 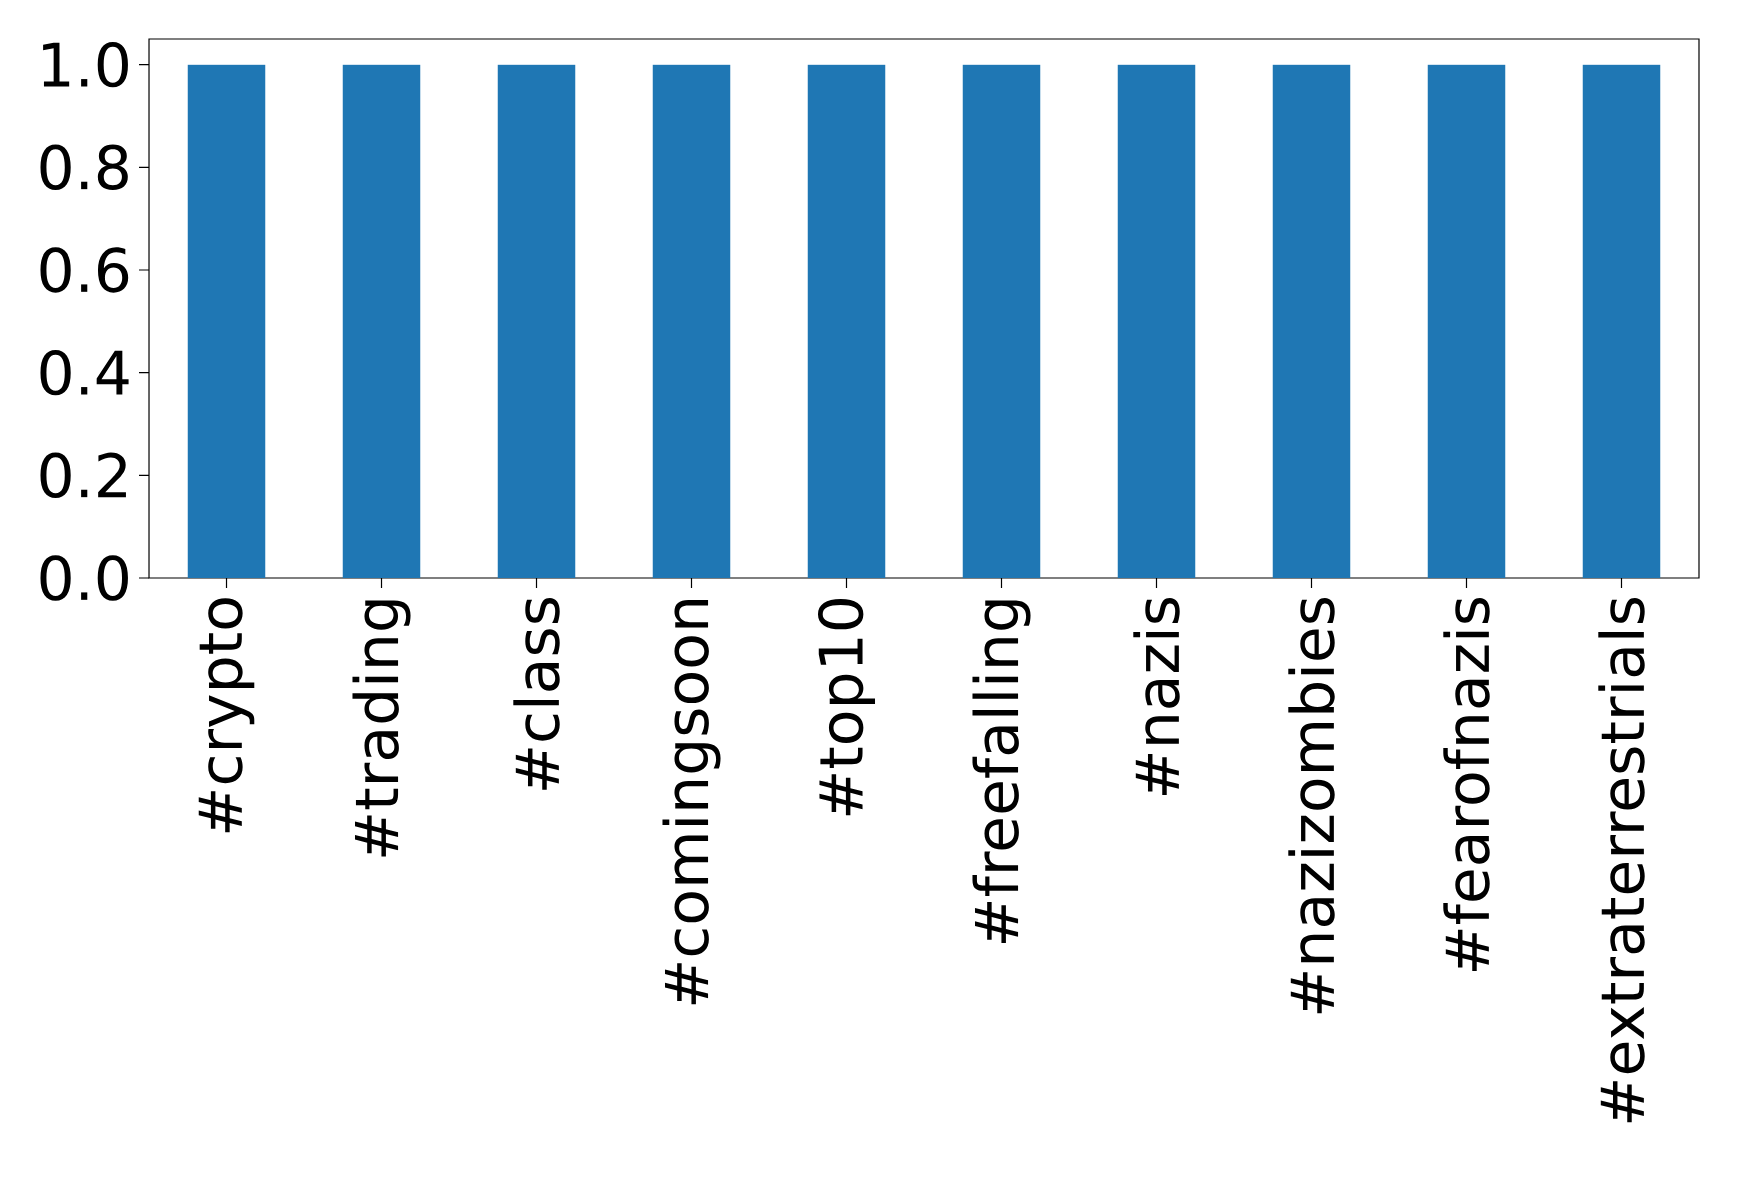 What do you see at coordinates (84, 578) in the screenshot?
I see `y-tick-label: 0.0` at bounding box center [84, 578].